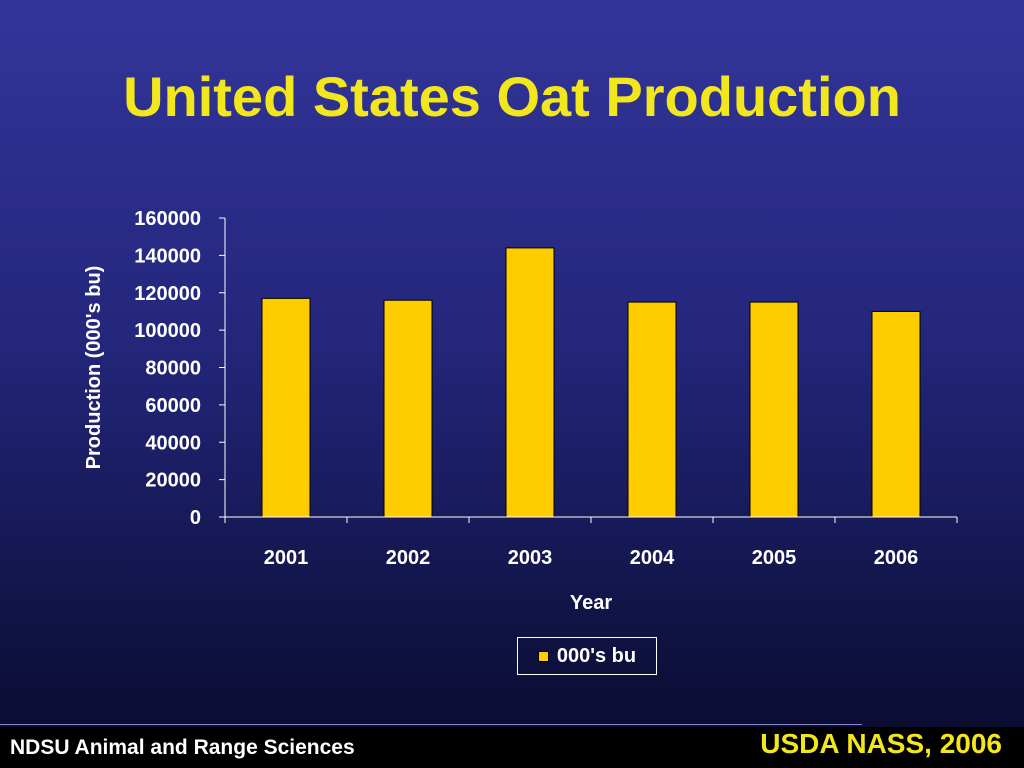 The width and height of the screenshot is (1024, 768). Describe the element at coordinates (512, 96) in the screenshot. I see `slide-title: United States Oat Production` at that location.